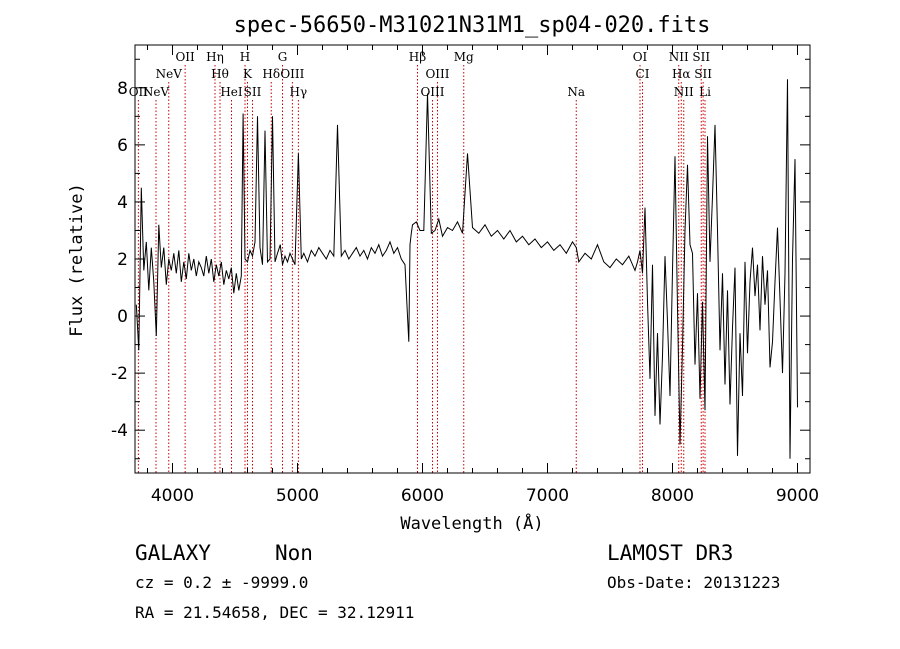  I want to click on y-tick-label: 6, so click(122, 146).